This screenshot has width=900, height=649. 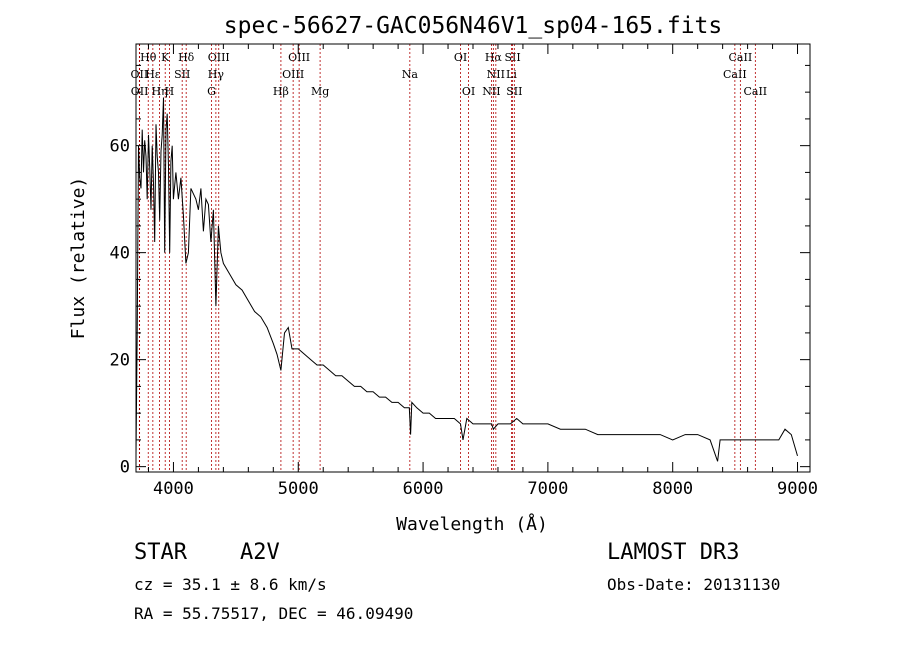 I want to click on redshift-label: cz = 35.1 ± 8.6 km/s, so click(x=230, y=584).